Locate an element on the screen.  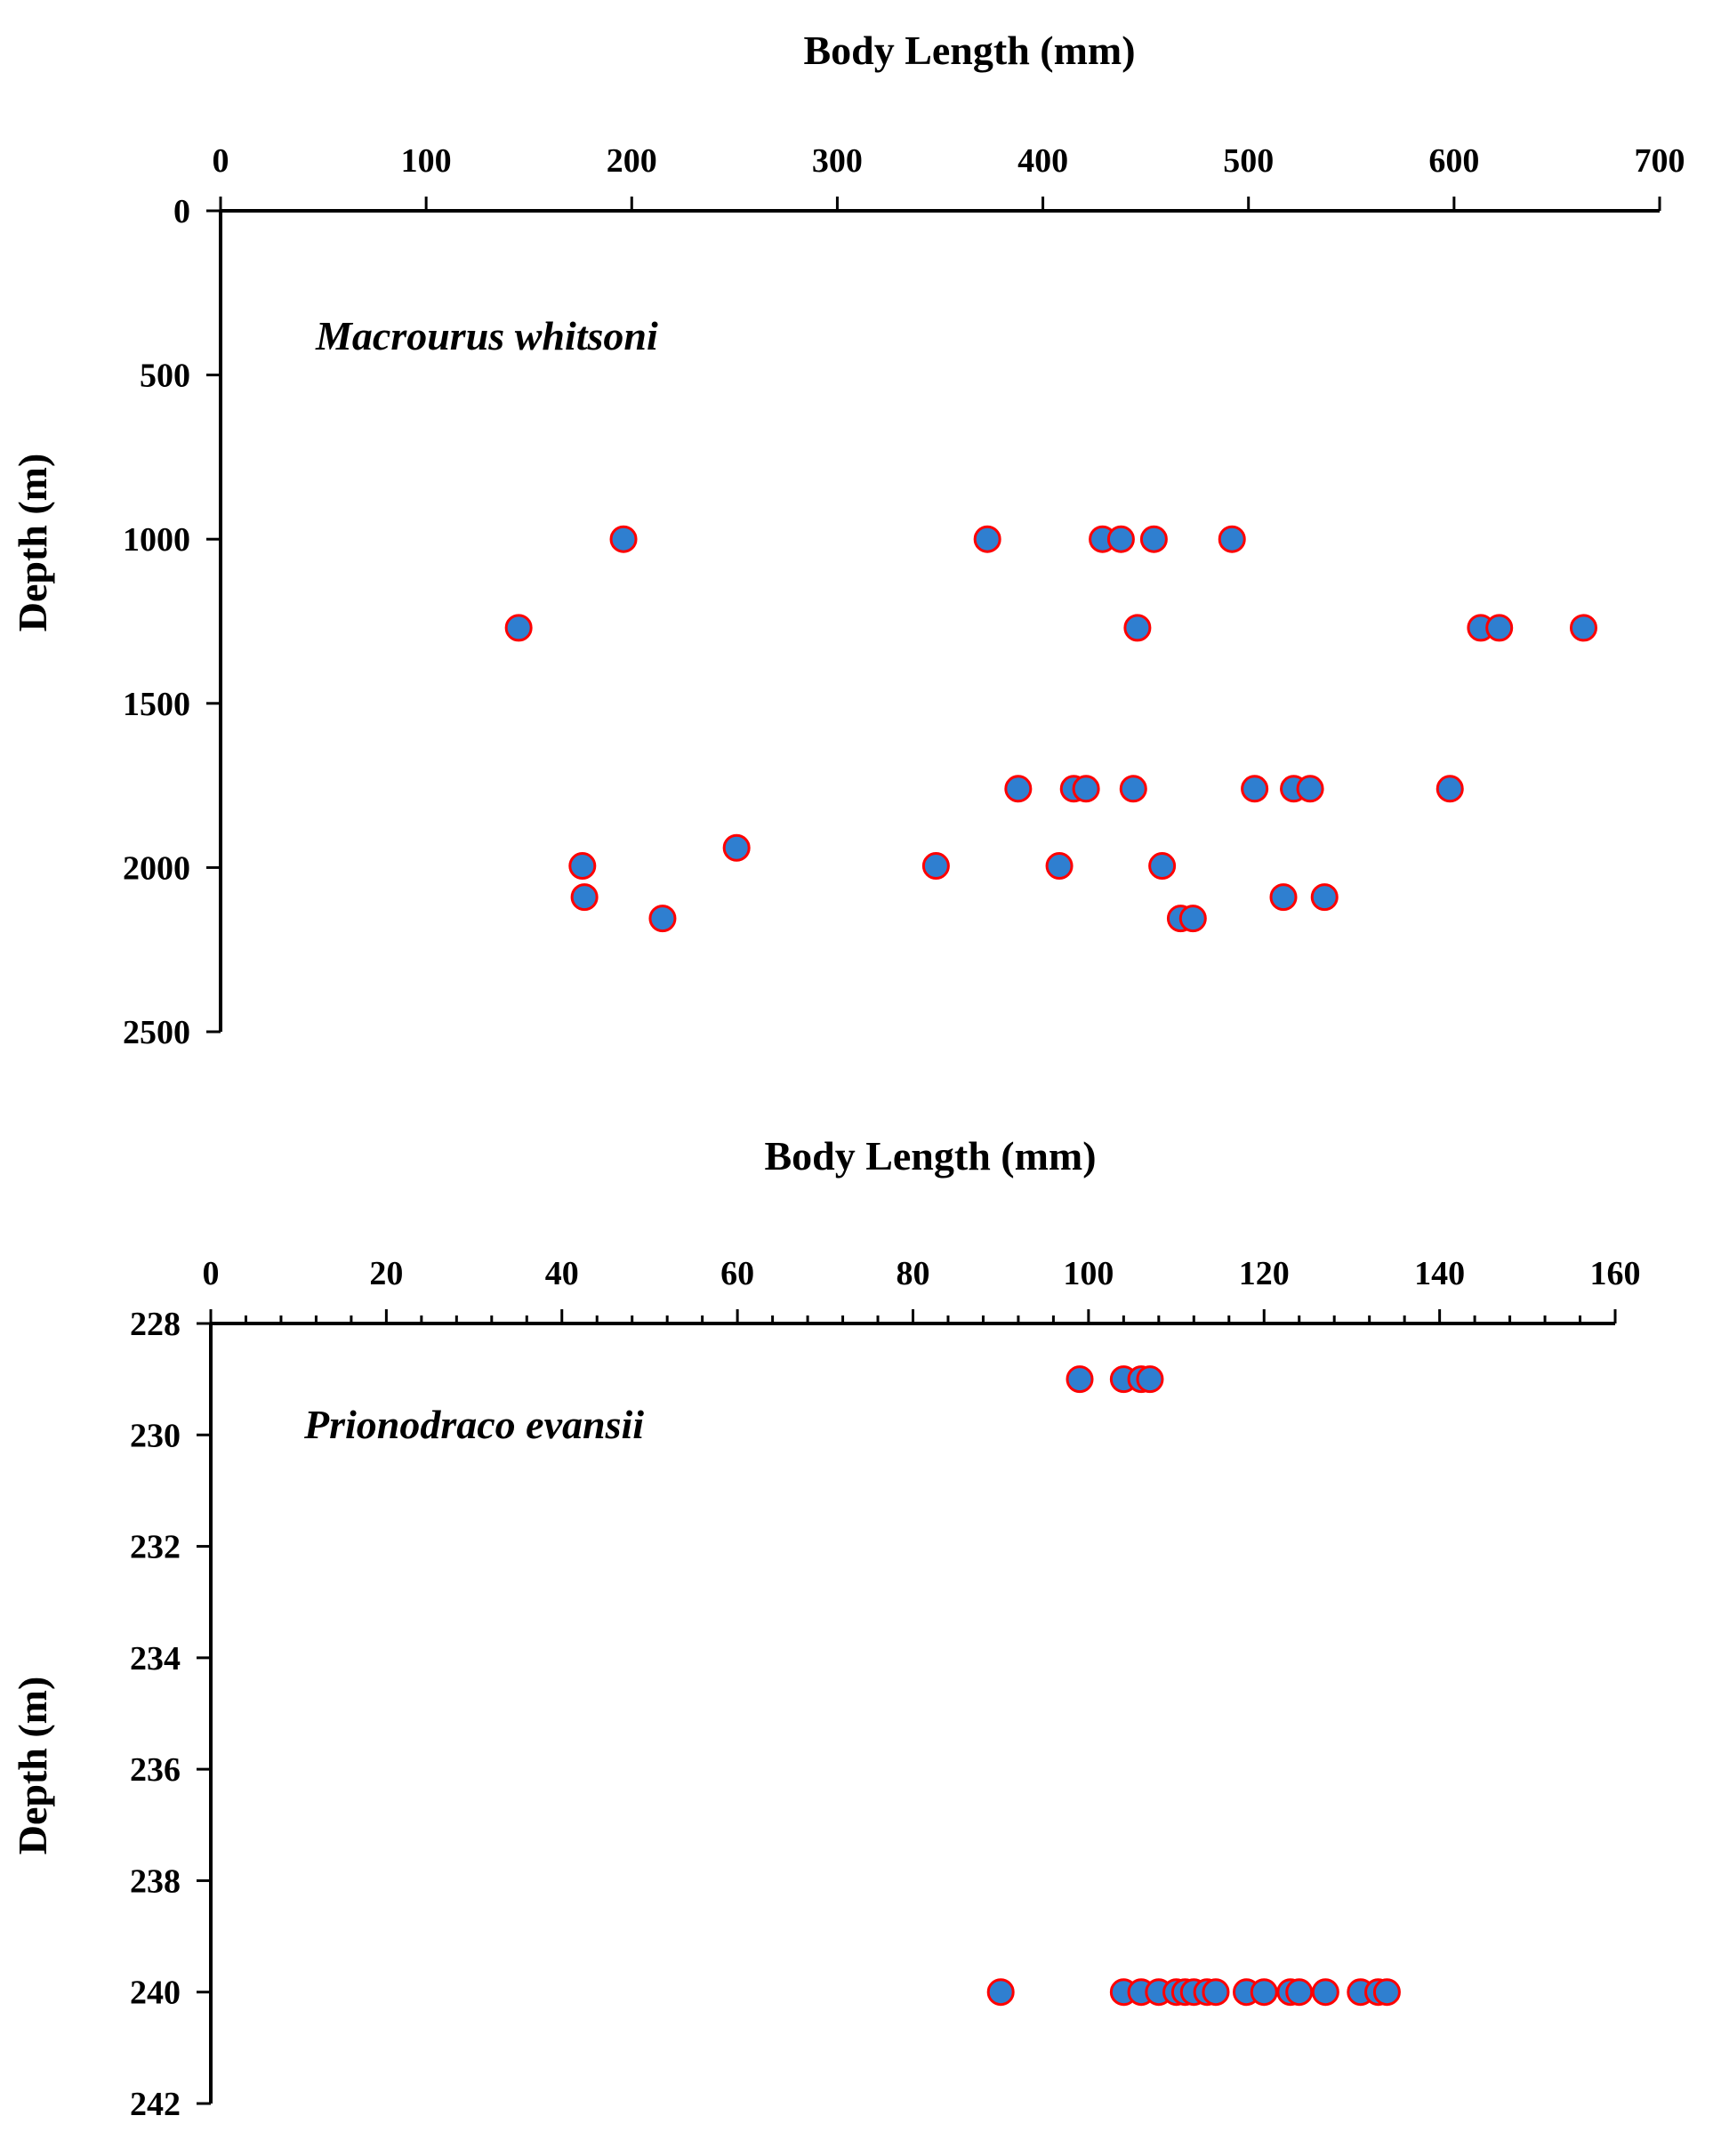
y-tick-label: 238 is located at coordinates (155, 1881).